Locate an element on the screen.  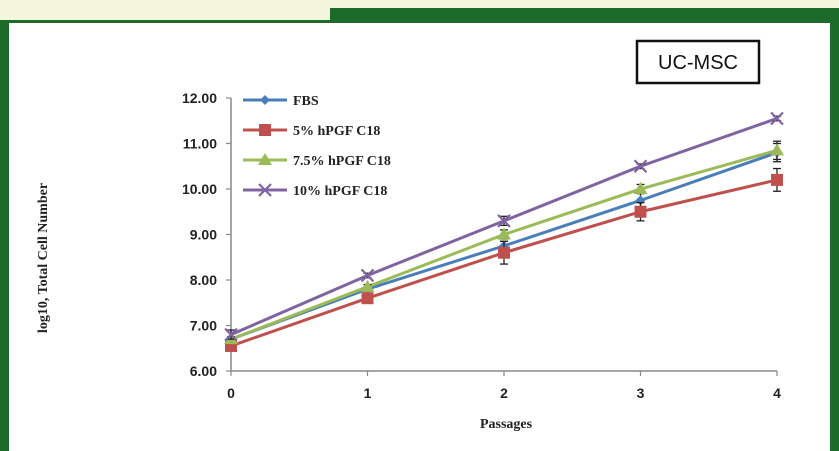
legend-label: 10% hPGF C18 is located at coordinates (340, 191).